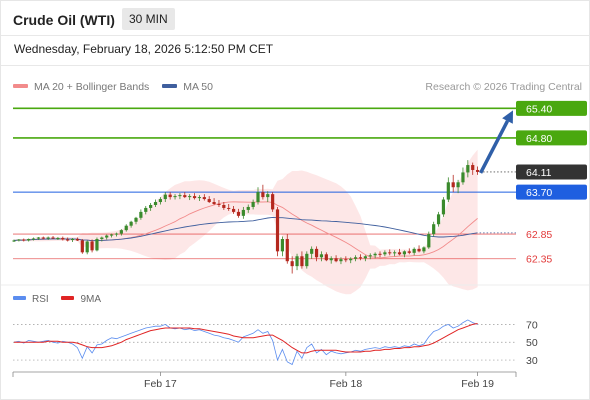  I want to click on level-label-resistance-1-box, so click(551, 138).